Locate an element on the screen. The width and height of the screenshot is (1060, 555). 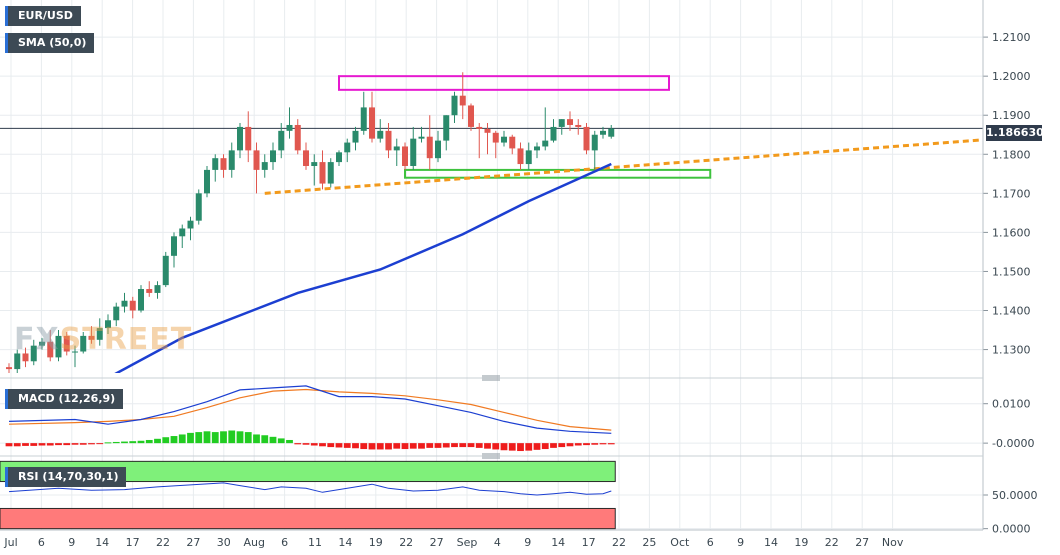
macd-resize-handle is located at coordinates (491, 378).